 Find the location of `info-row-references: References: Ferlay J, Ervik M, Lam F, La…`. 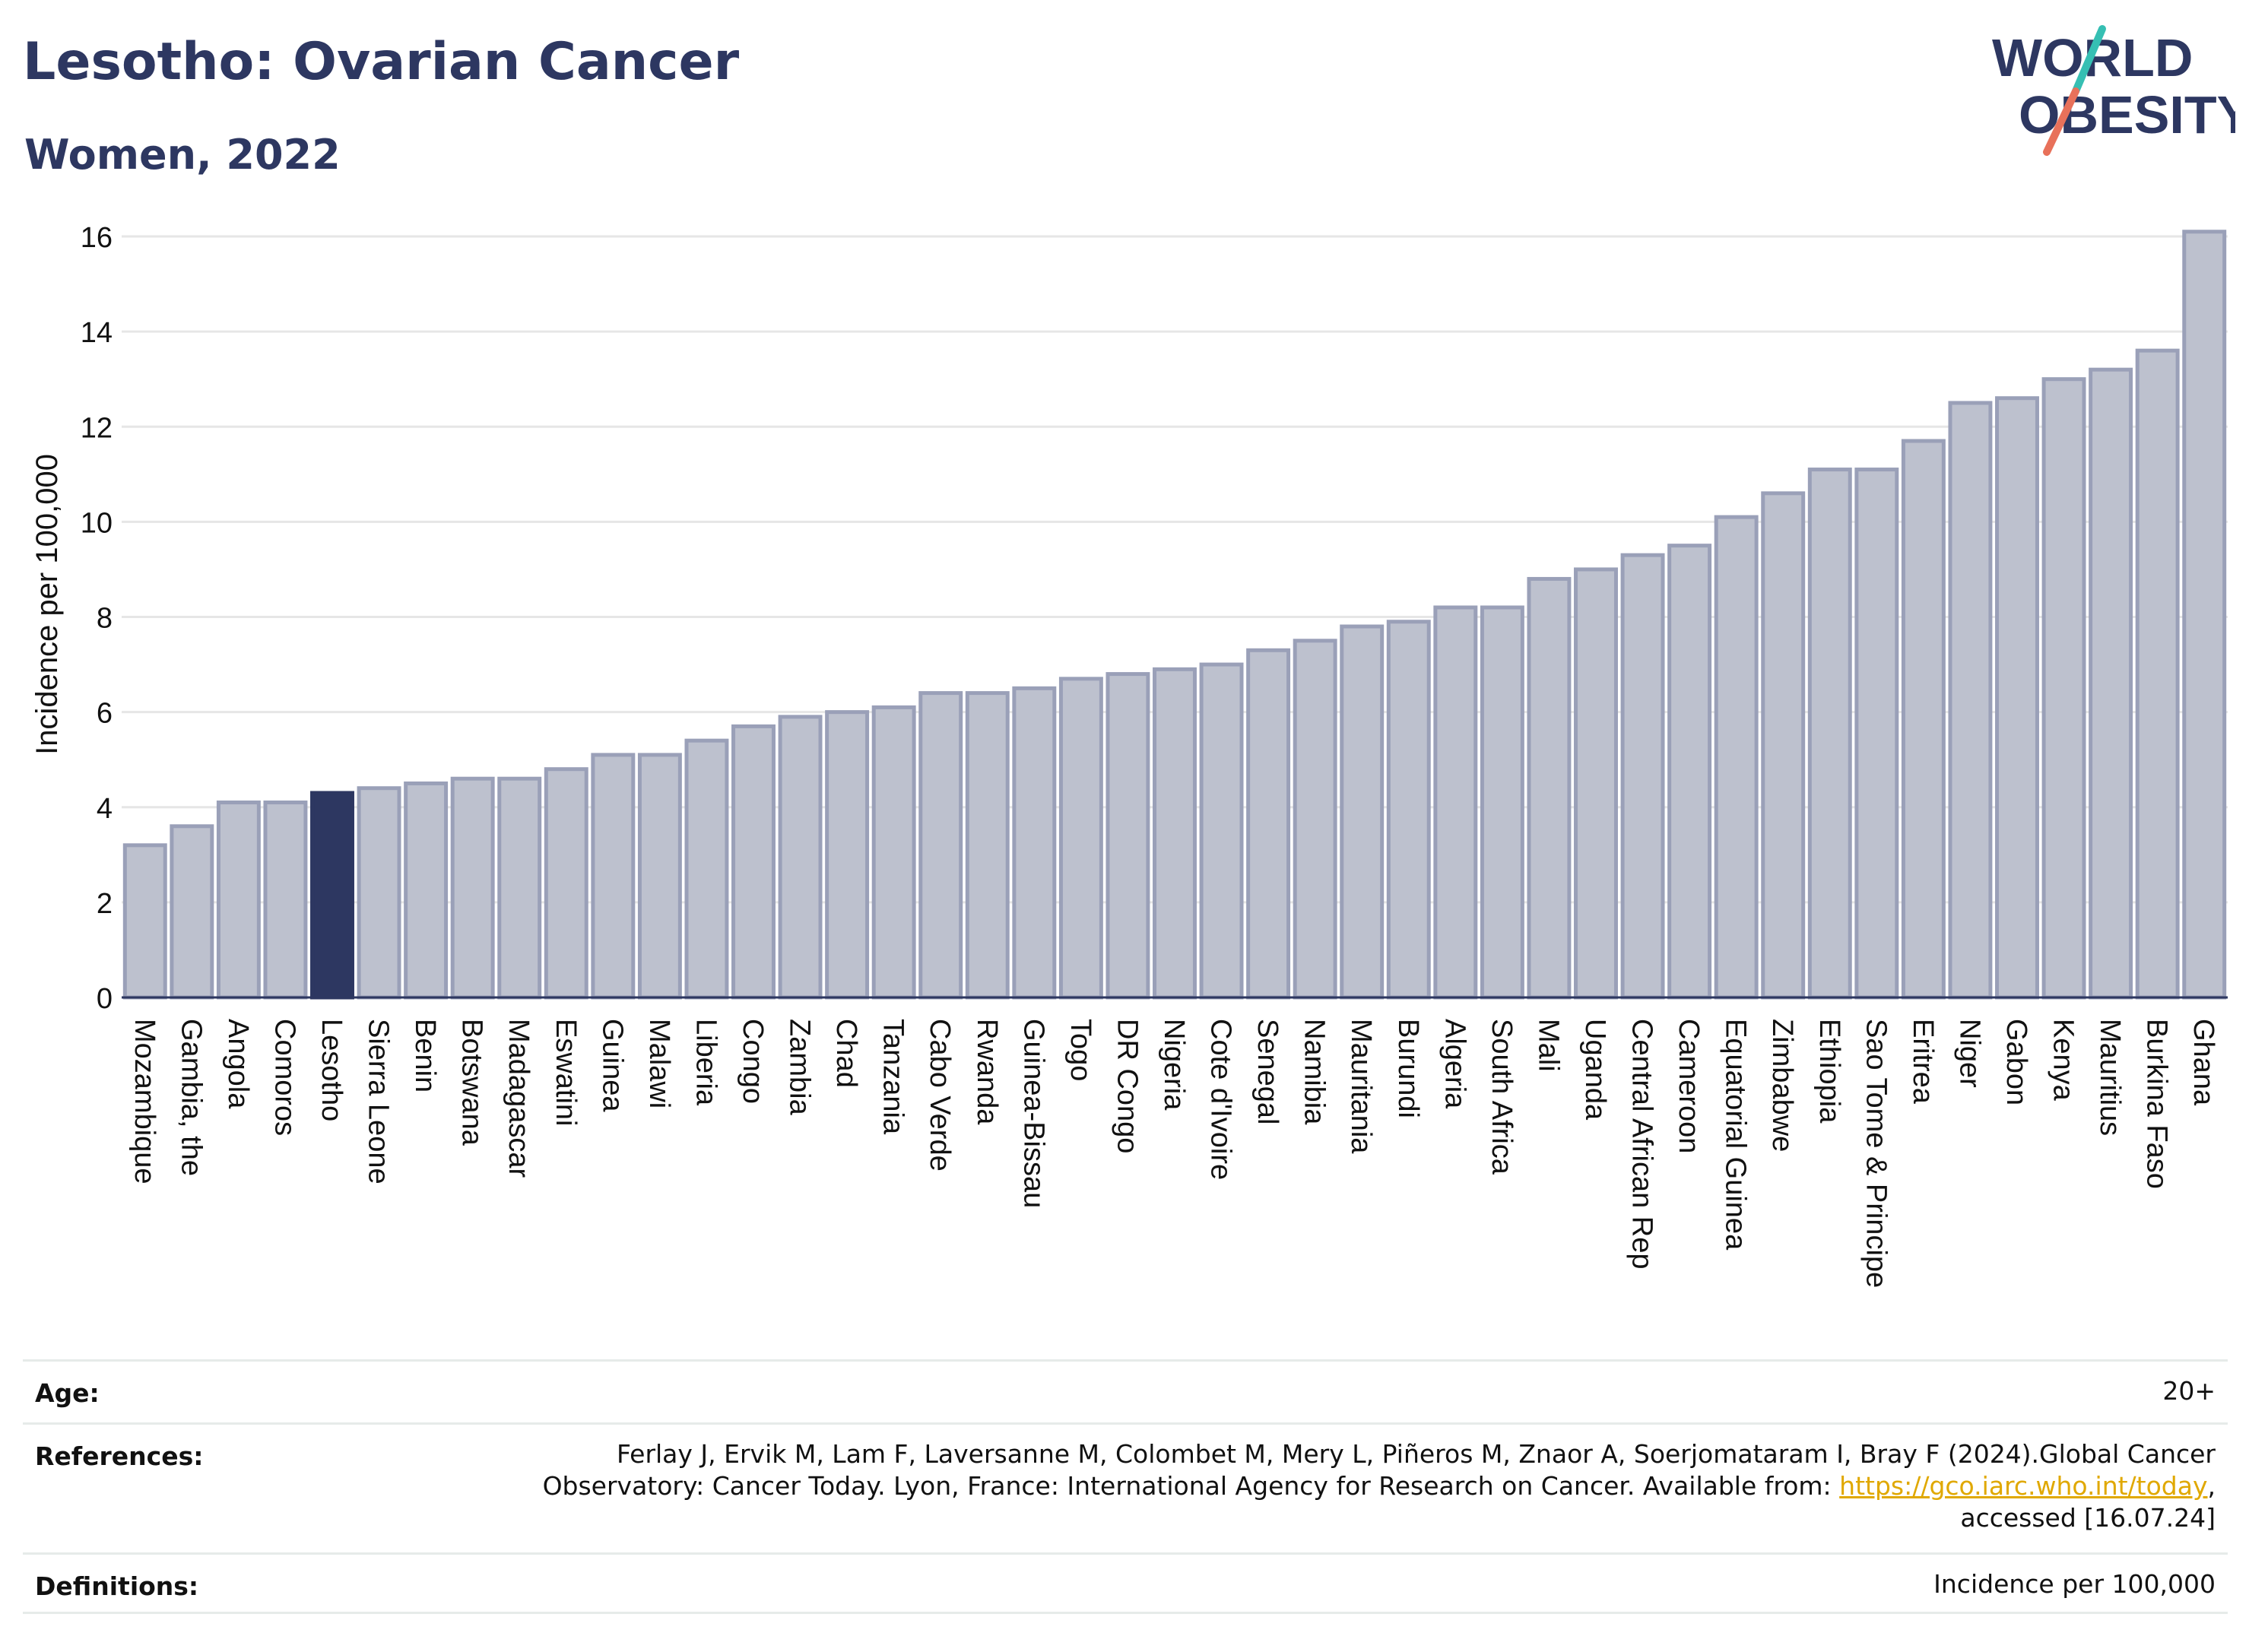

info-row-references: References: Ferlay J, Ervik M, Lam F, La… is located at coordinates (1125, 1487).